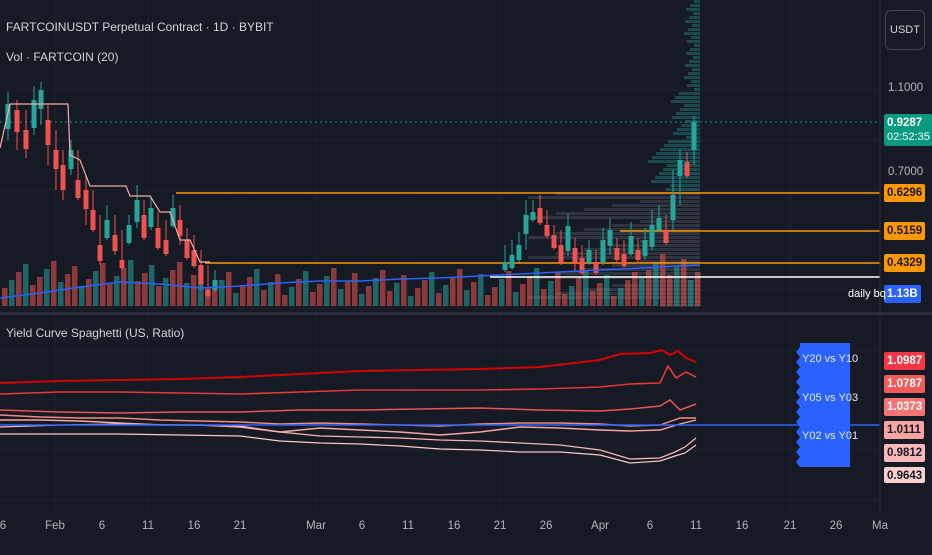 The height and width of the screenshot is (555, 932). Describe the element at coordinates (908, 137) in the screenshot. I see `countdown-timer: 02:52:35` at that location.